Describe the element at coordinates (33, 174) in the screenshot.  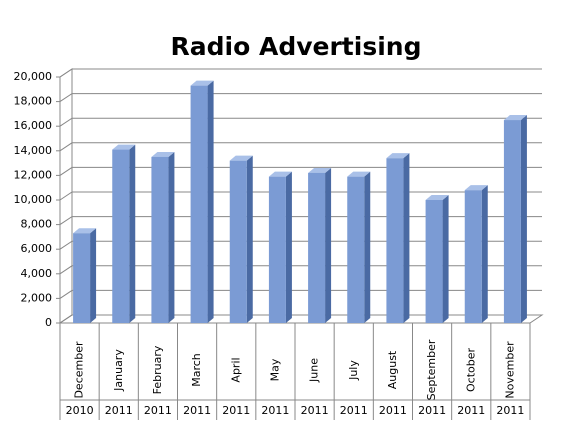
I see `y-tick-label: 12,000` at that location.